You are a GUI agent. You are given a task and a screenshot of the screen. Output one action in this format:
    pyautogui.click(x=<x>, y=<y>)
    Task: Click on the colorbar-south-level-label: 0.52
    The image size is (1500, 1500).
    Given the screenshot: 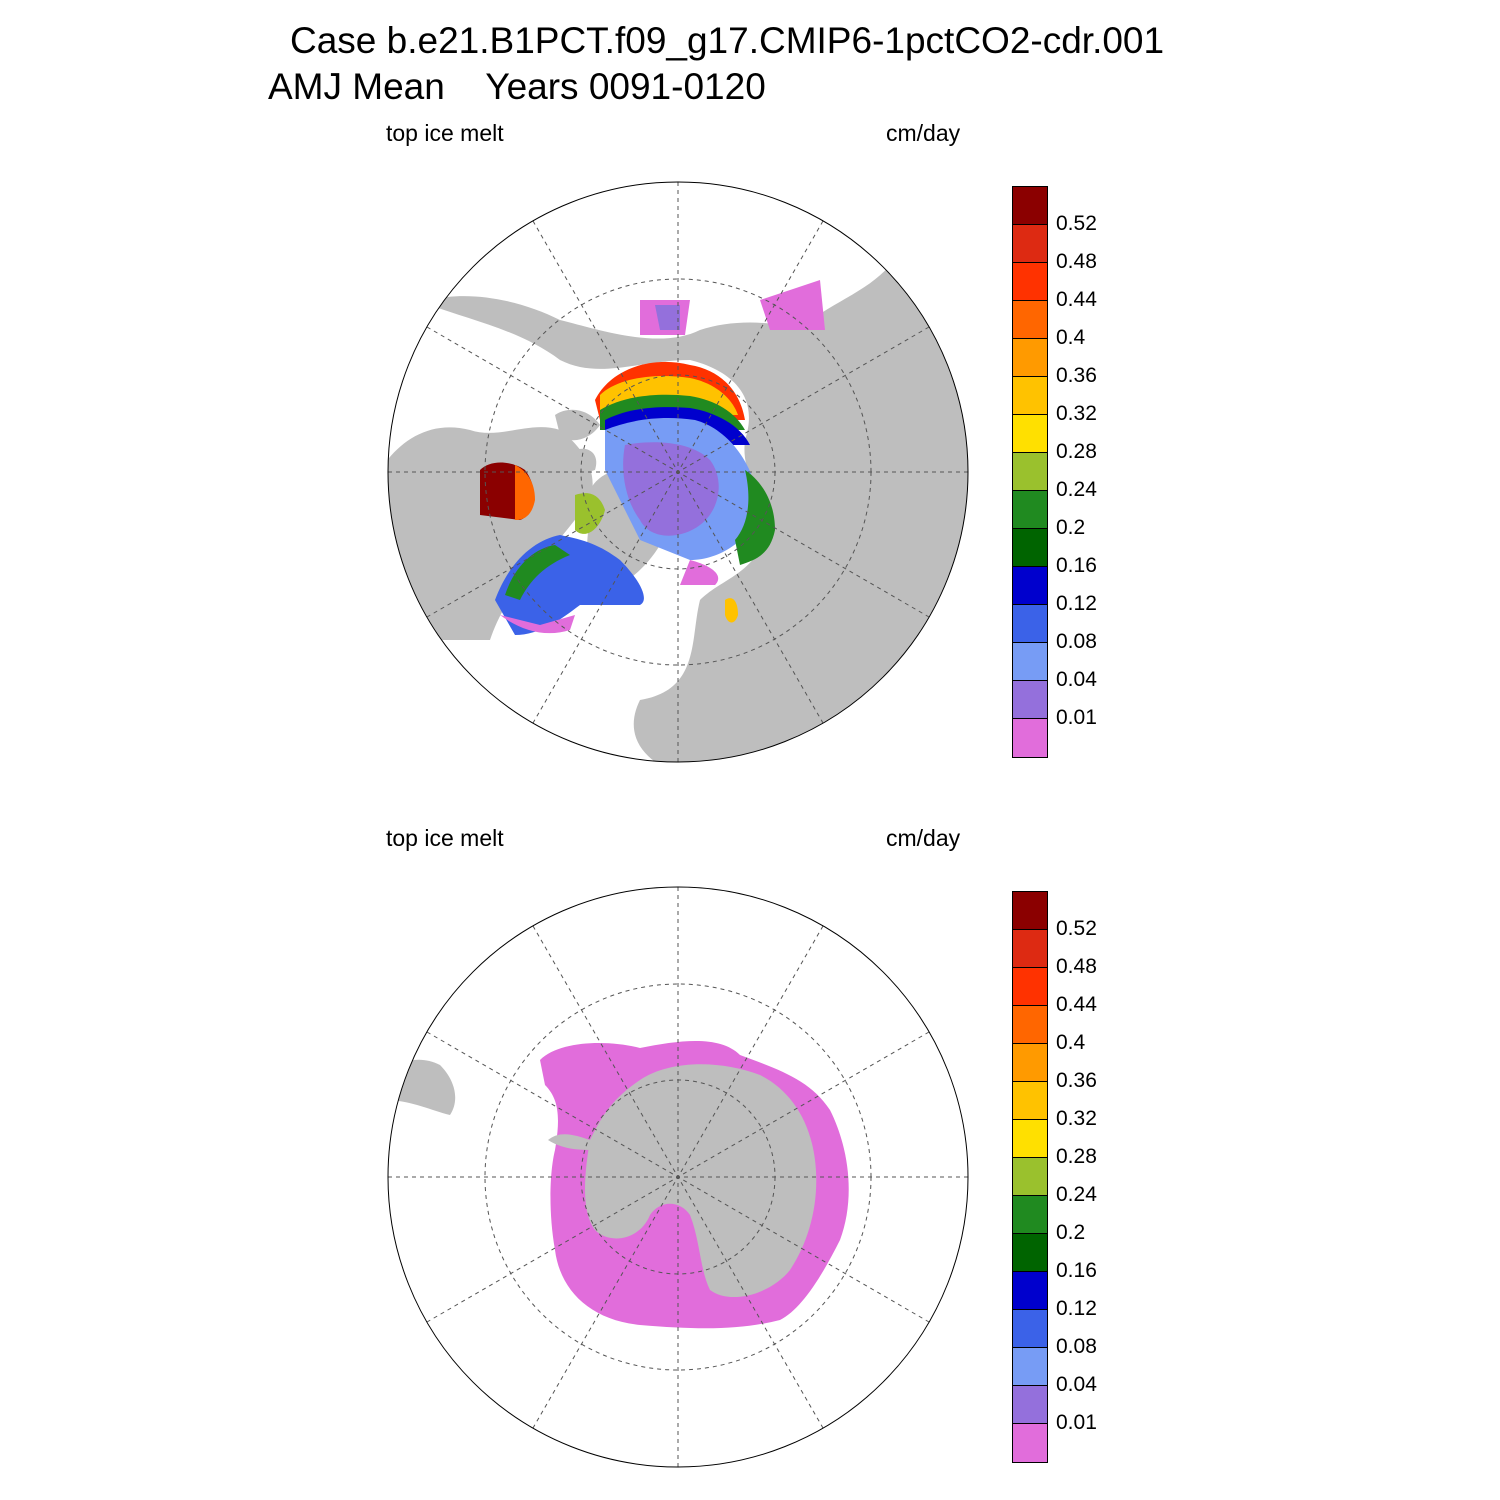 What is the action you would take?
    pyautogui.click(x=1076, y=928)
    